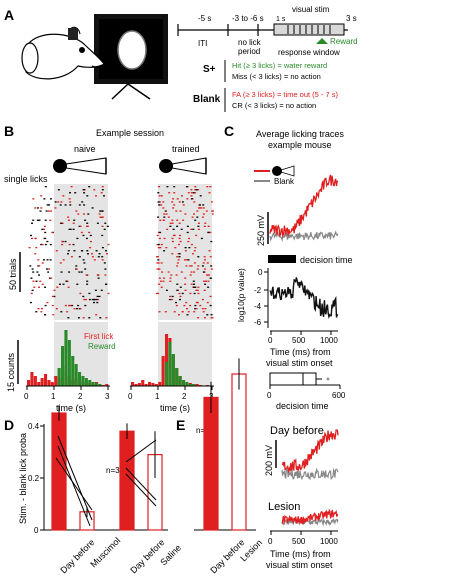 Image resolution: width=474 pixels, height=582 pixels. Describe the element at coordinates (297, 431) in the screenshot. I see `e-trace-day-before-label: Day before` at that location.